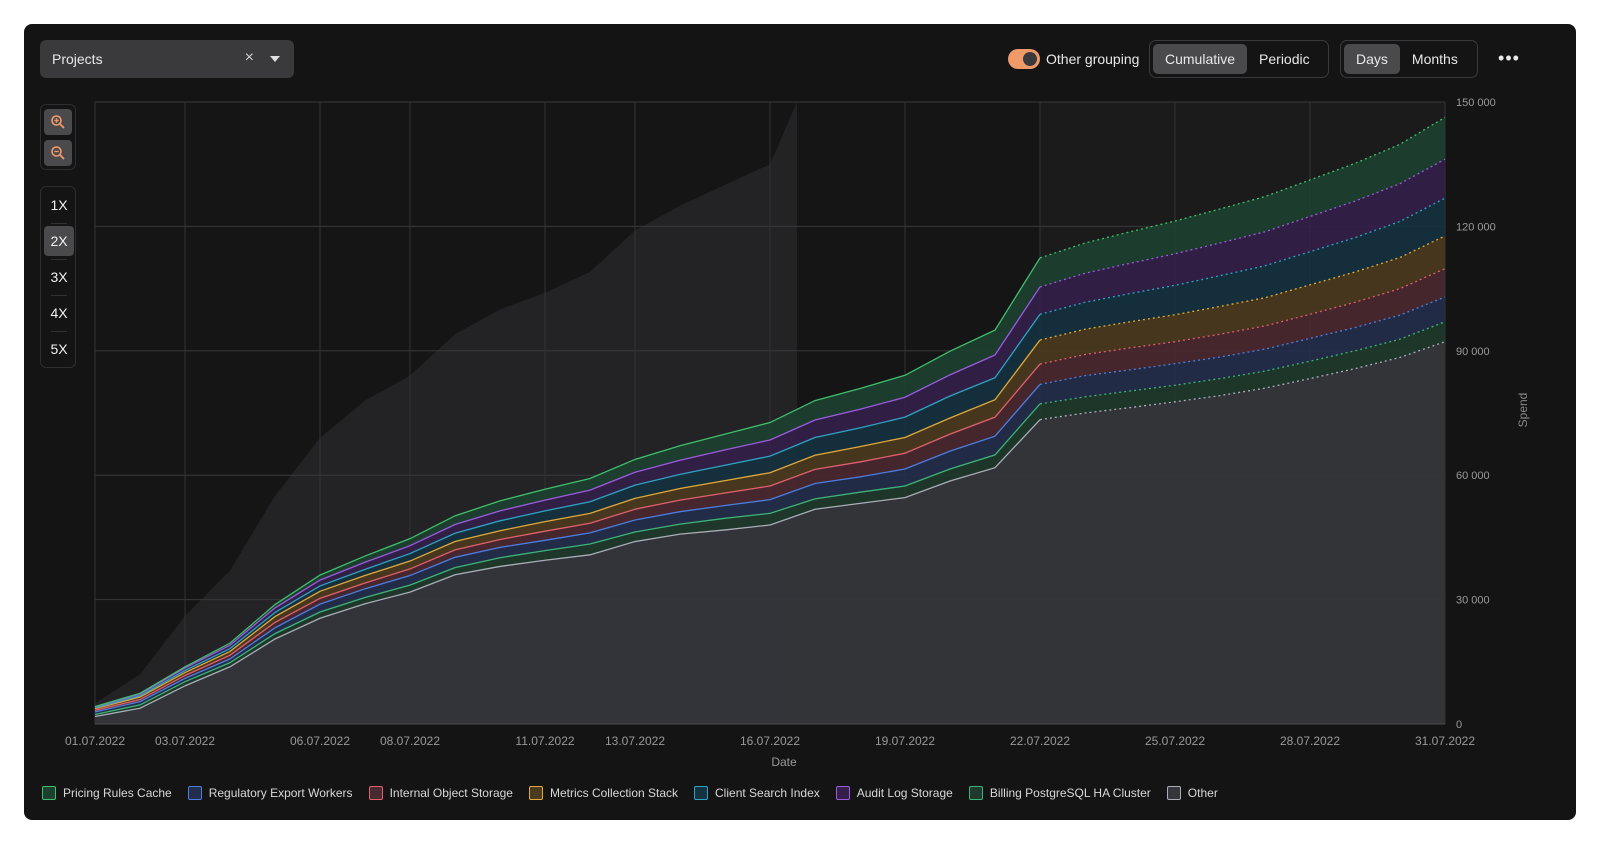  Describe the element at coordinates (905, 741) in the screenshot. I see `x-tick-label: 19.07.2022` at that location.